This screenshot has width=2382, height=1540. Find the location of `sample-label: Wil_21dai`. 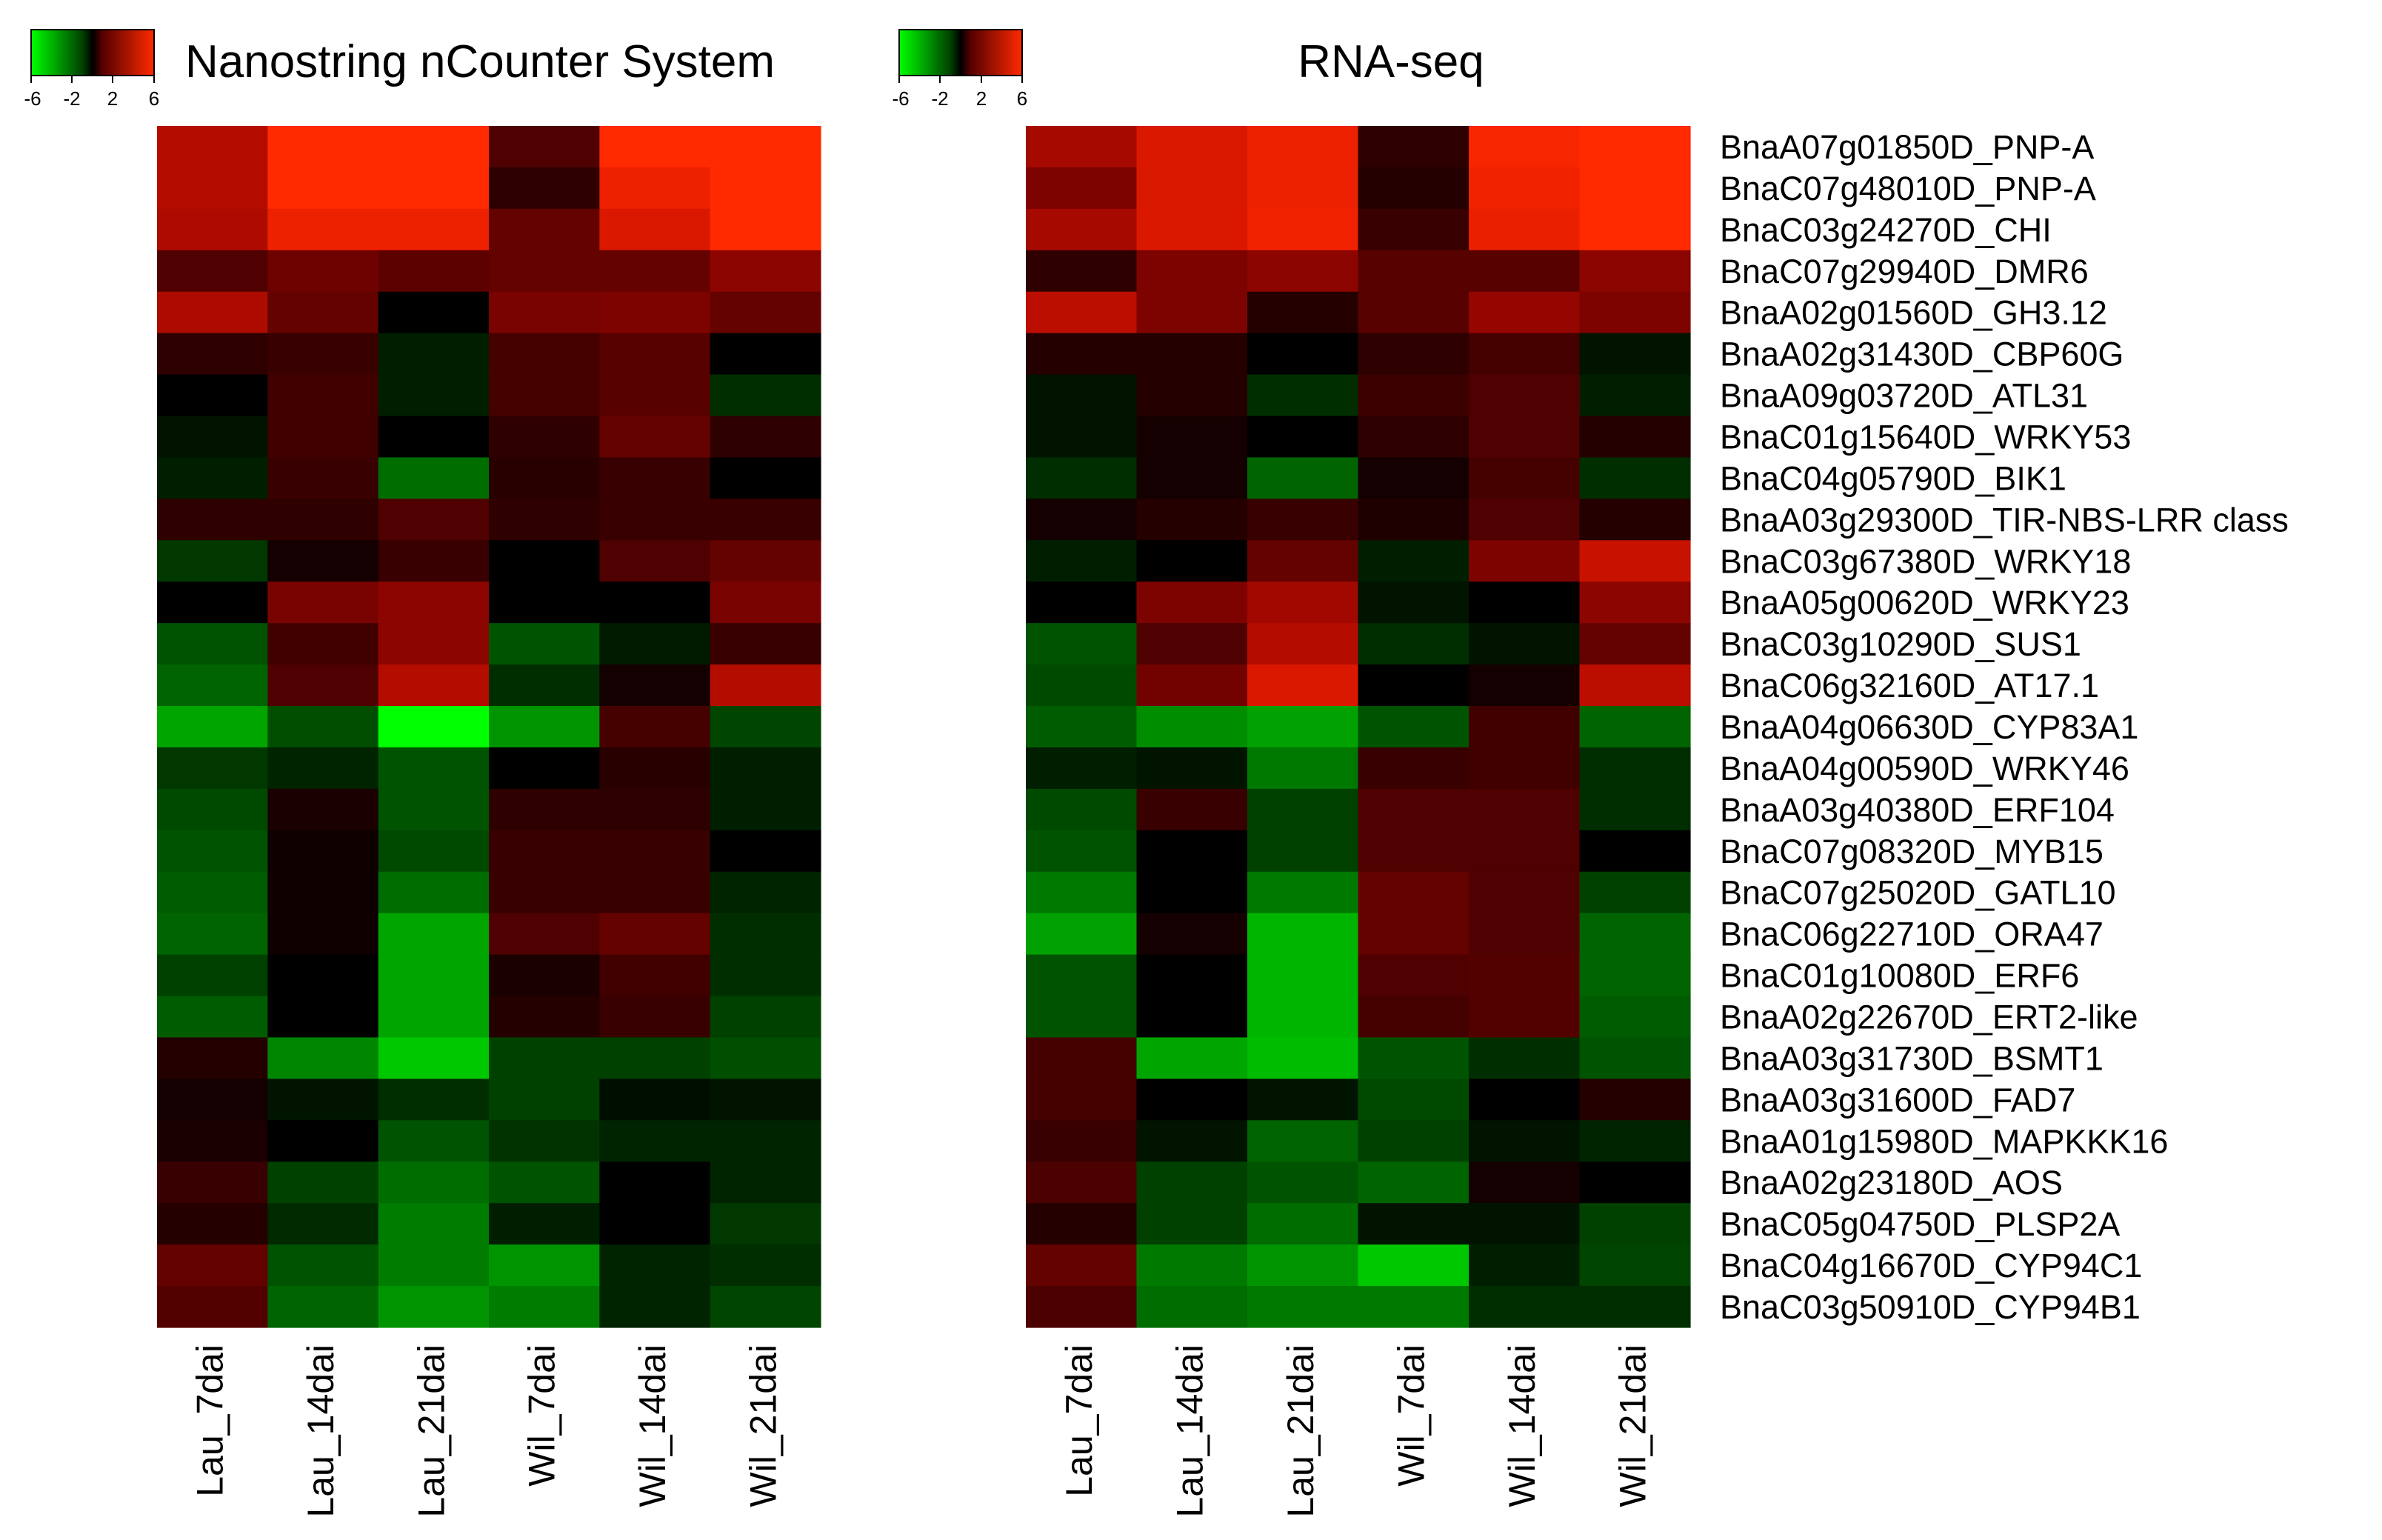

sample-label: Wil_21dai is located at coordinates (1632, 1425).